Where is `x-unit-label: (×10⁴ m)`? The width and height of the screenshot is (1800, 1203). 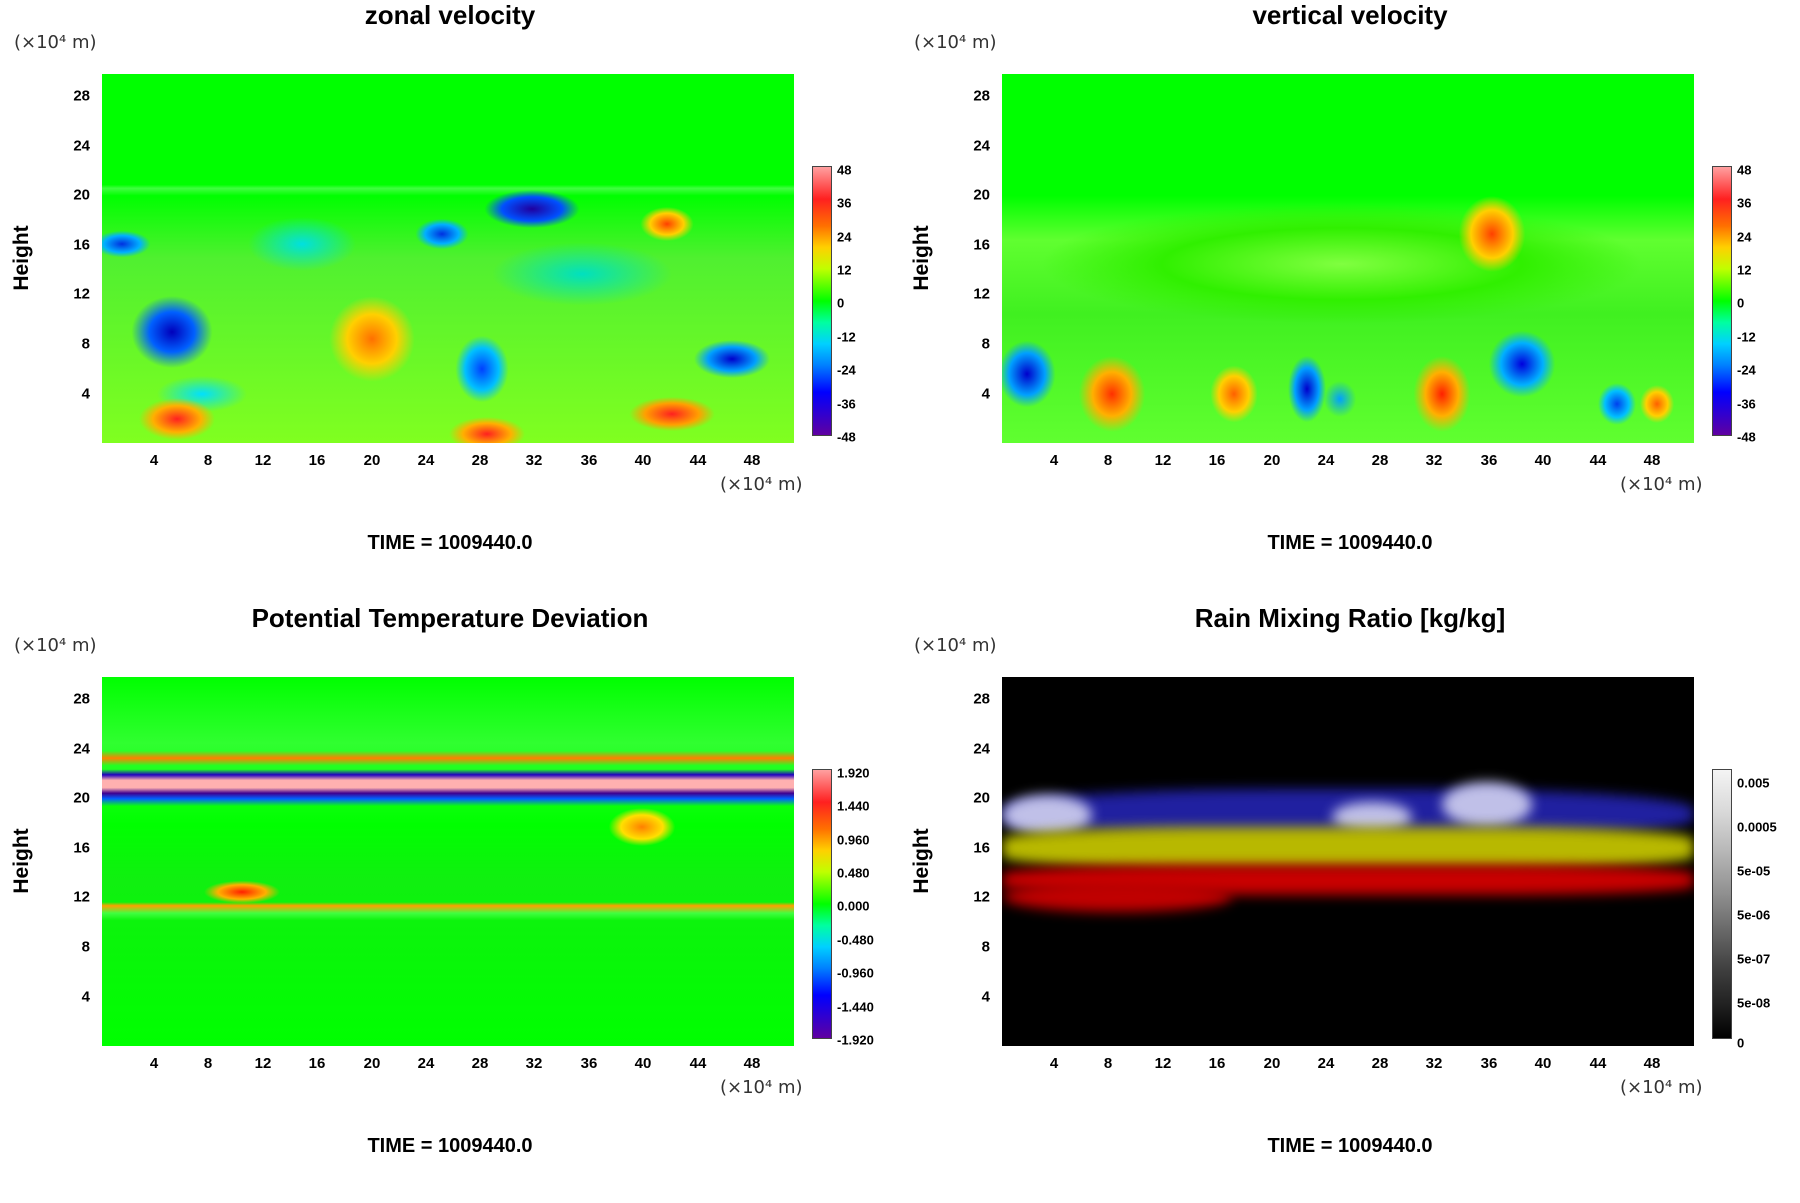
x-unit-label: (×10⁴ m) is located at coordinates (761, 1087).